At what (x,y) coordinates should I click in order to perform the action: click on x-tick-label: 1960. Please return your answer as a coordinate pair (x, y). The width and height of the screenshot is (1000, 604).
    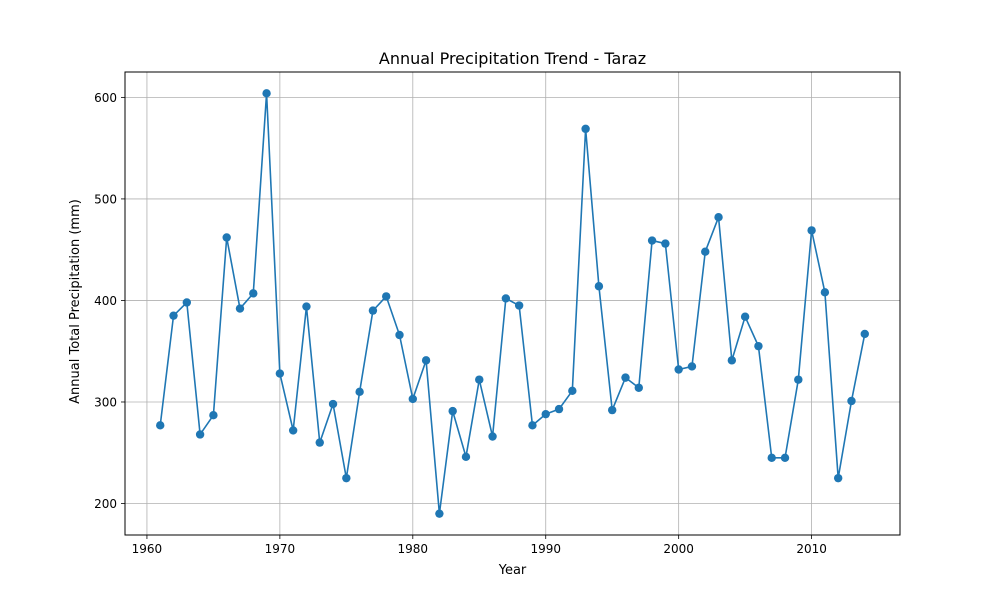
    Looking at the image, I should click on (147, 549).